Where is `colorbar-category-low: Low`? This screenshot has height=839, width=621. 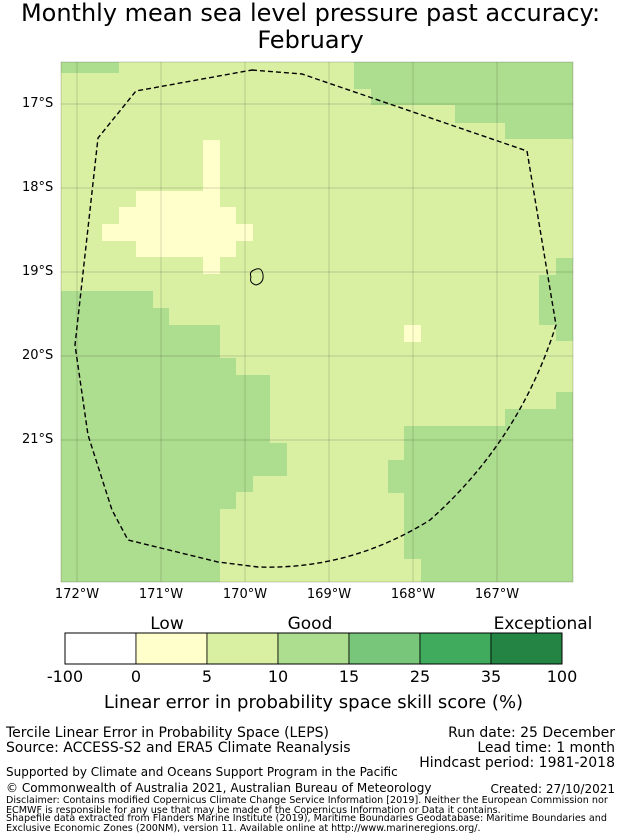
colorbar-category-low: Low is located at coordinates (167, 624).